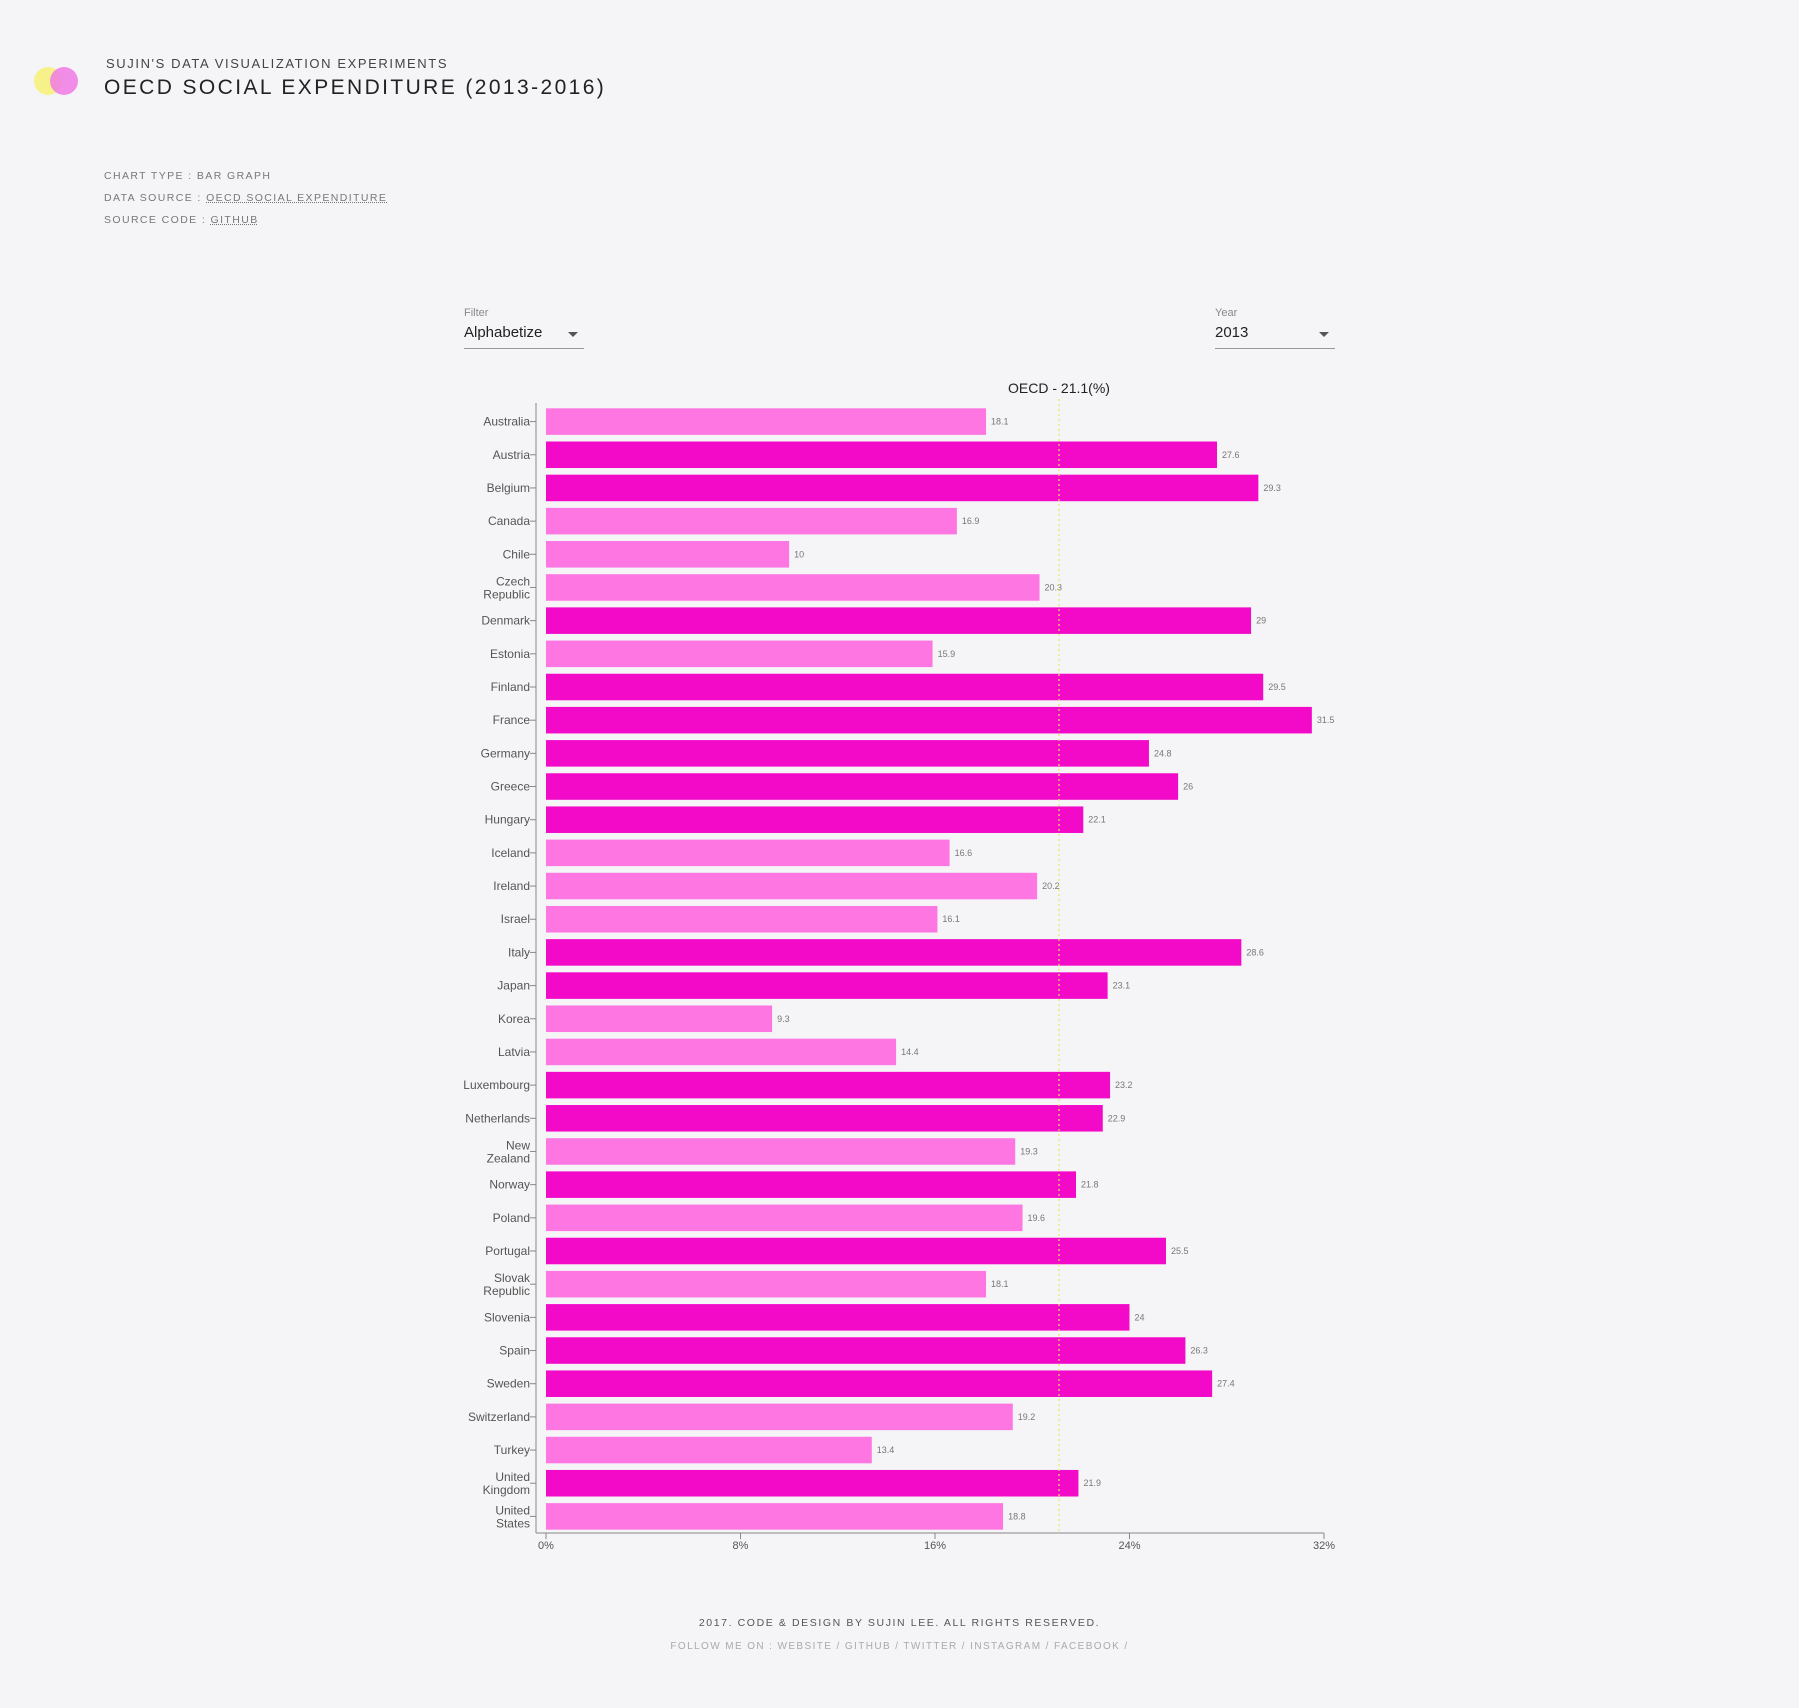  What do you see at coordinates (1051, 886) in the screenshot?
I see `data-label: 20.2` at bounding box center [1051, 886].